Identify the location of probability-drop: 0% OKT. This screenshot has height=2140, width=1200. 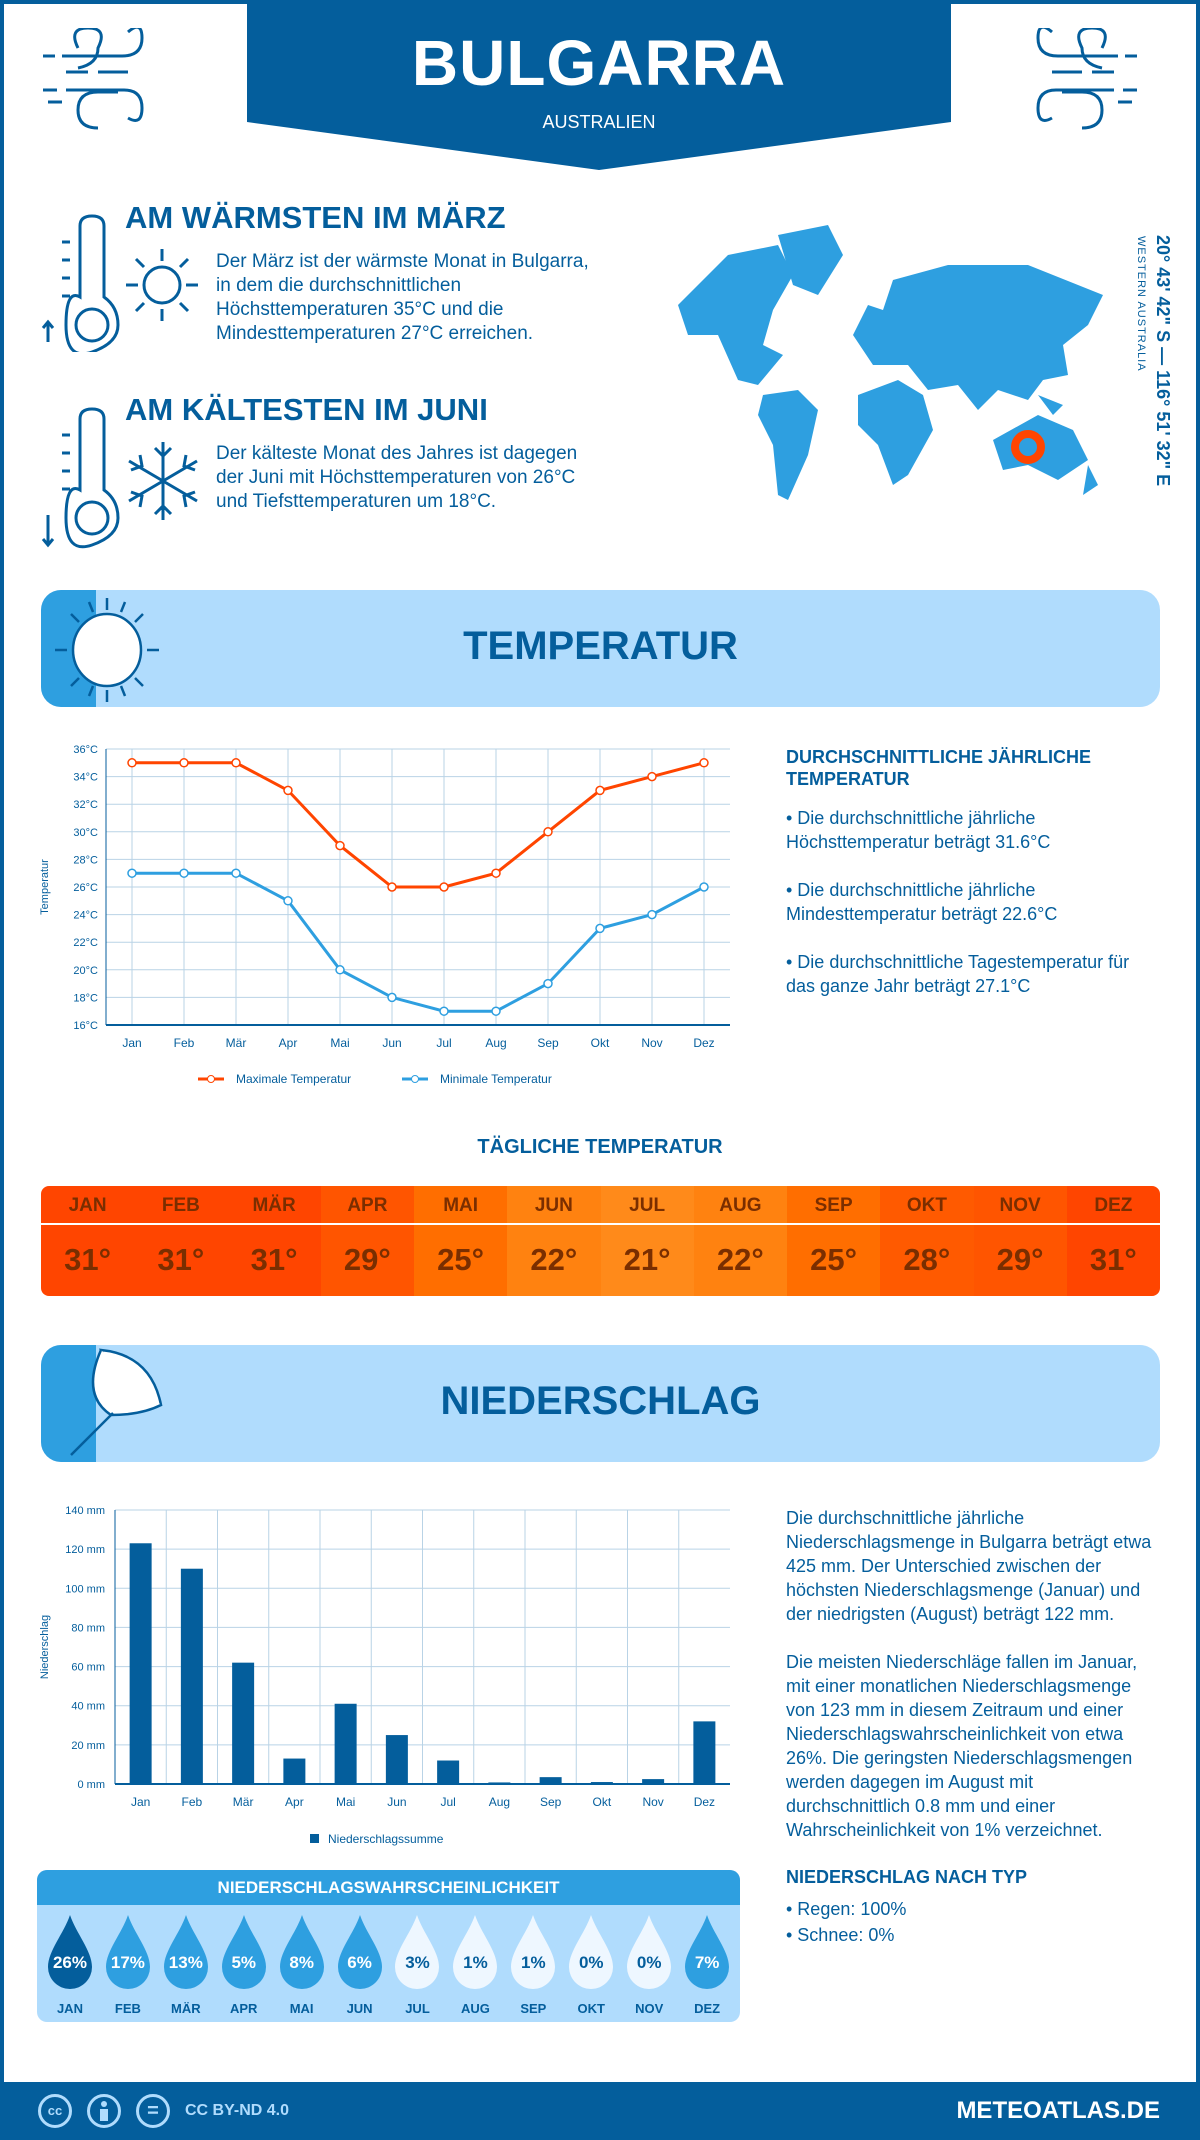
(591, 1963).